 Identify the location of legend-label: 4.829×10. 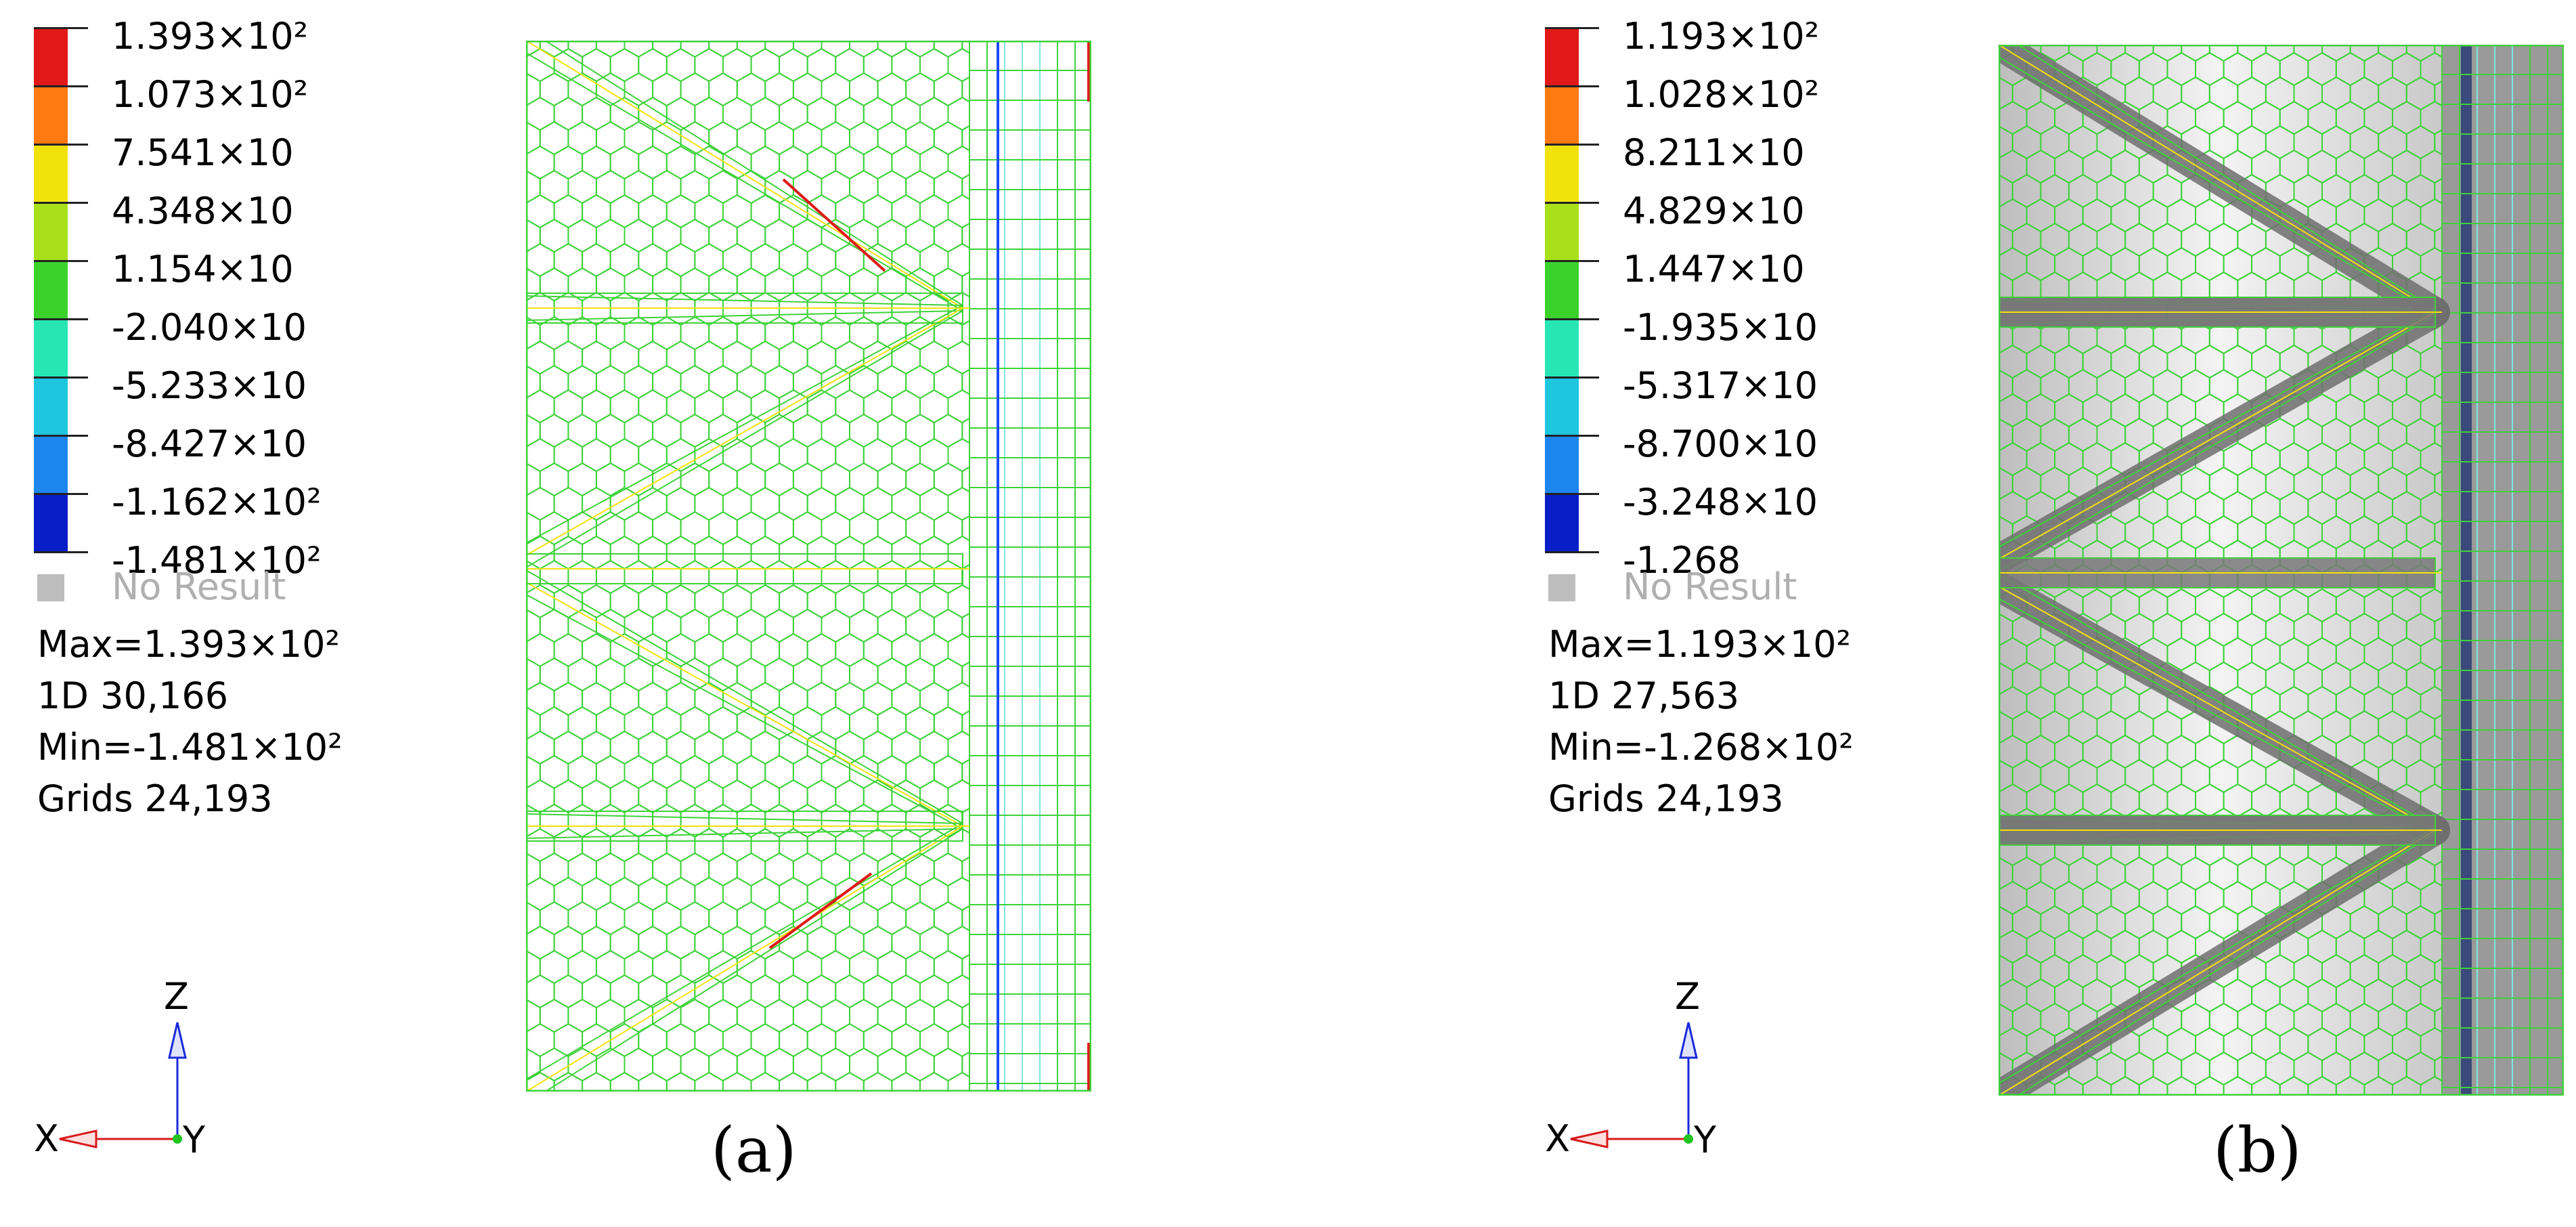
(1714, 211).